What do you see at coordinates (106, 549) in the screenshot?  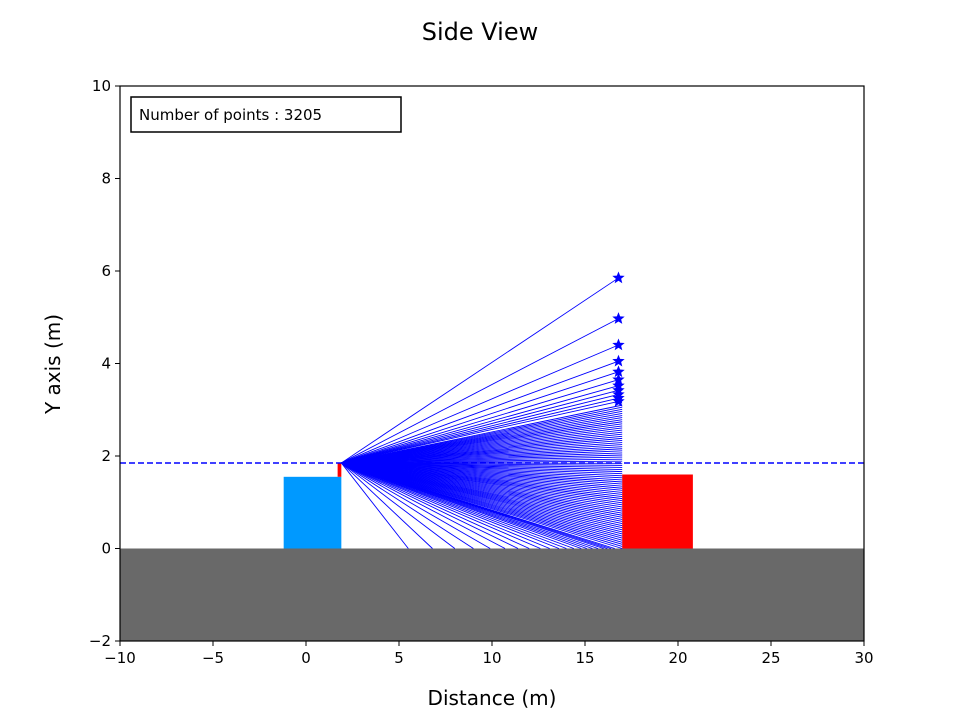 I see `y-tick-label: 0` at bounding box center [106, 549].